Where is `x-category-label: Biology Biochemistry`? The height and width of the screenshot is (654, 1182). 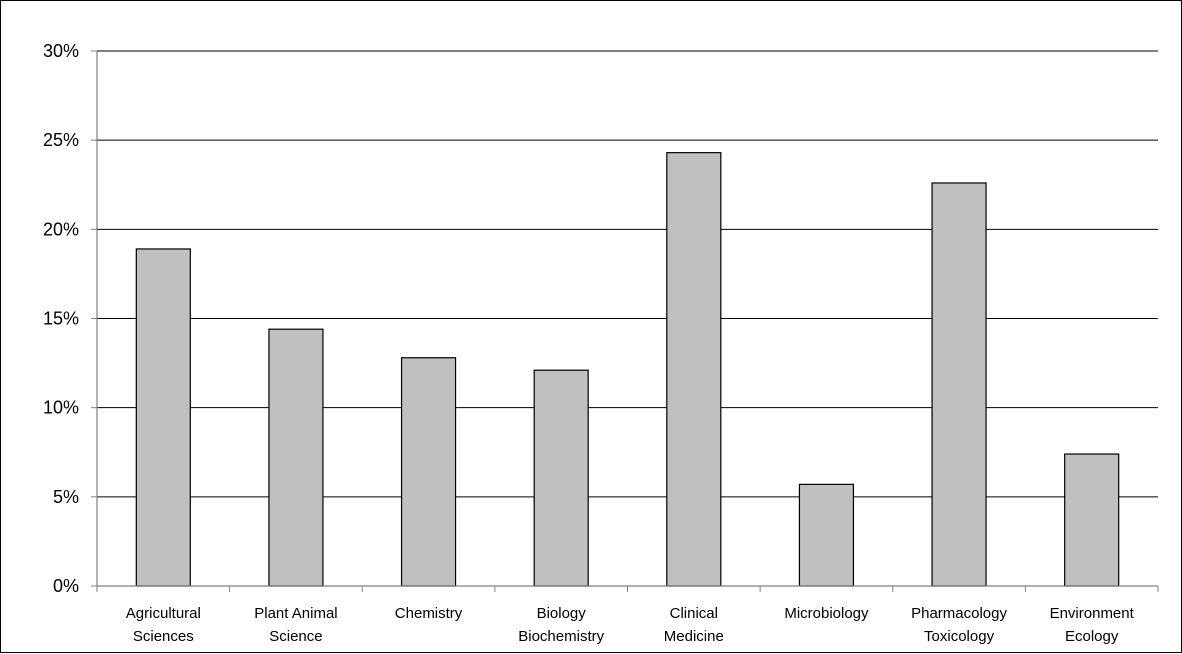 x-category-label: Biology Biochemistry is located at coordinates (561, 625).